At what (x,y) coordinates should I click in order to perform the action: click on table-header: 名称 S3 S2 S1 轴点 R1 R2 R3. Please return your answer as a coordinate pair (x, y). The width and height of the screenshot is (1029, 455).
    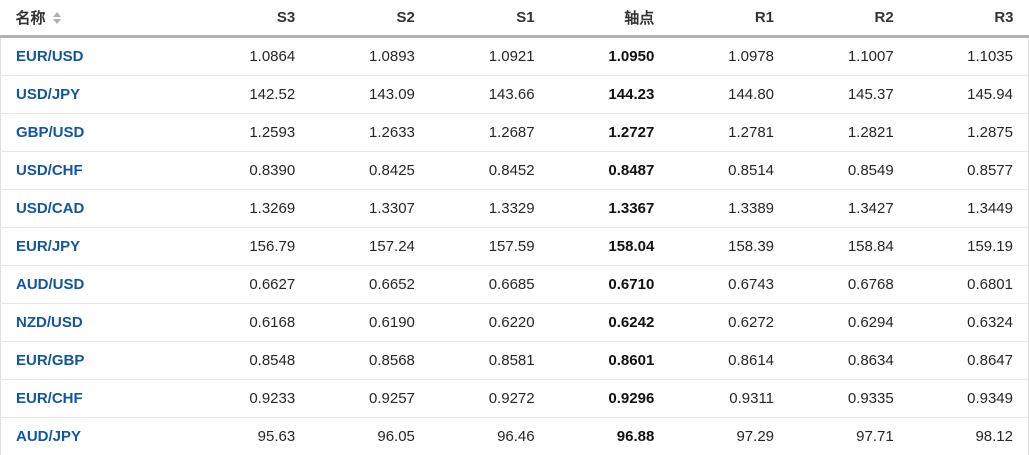
    Looking at the image, I should click on (515, 18).